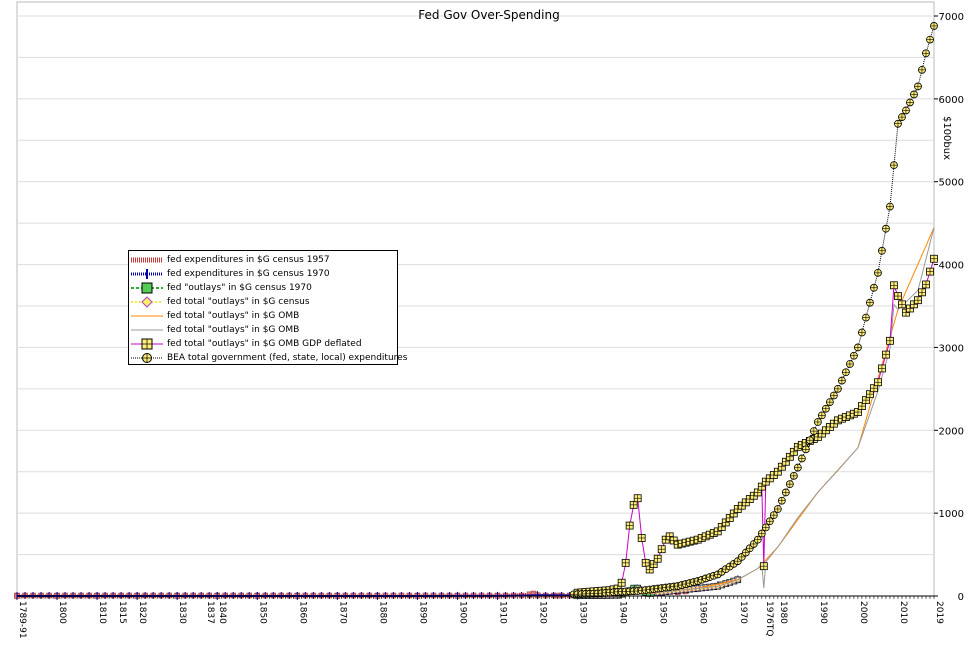  I want to click on y-tick-label: 2000, so click(951, 431).